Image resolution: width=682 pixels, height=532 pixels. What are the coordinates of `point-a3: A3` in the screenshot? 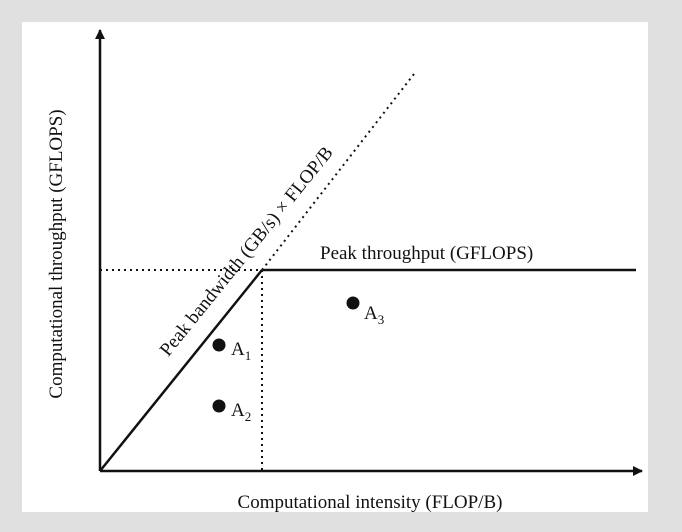 It's located at (365, 311).